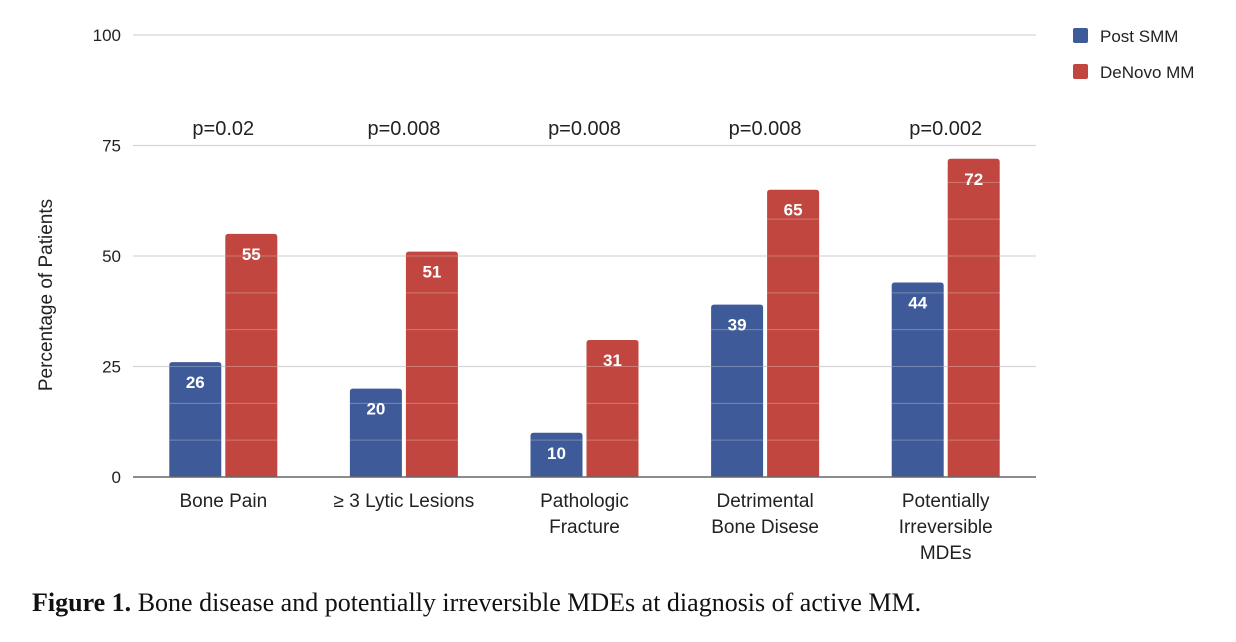 This screenshot has height=642, width=1236. Describe the element at coordinates (612, 360) in the screenshot. I see `data-label-denovo-mm-2: 31` at that location.